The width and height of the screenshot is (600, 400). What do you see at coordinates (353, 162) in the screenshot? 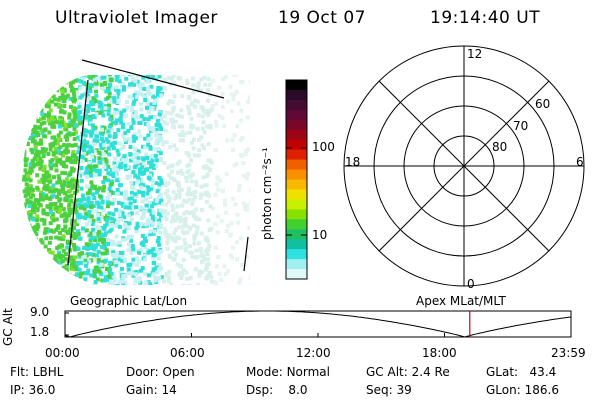
I see `polar-label-18: 18` at bounding box center [353, 162].